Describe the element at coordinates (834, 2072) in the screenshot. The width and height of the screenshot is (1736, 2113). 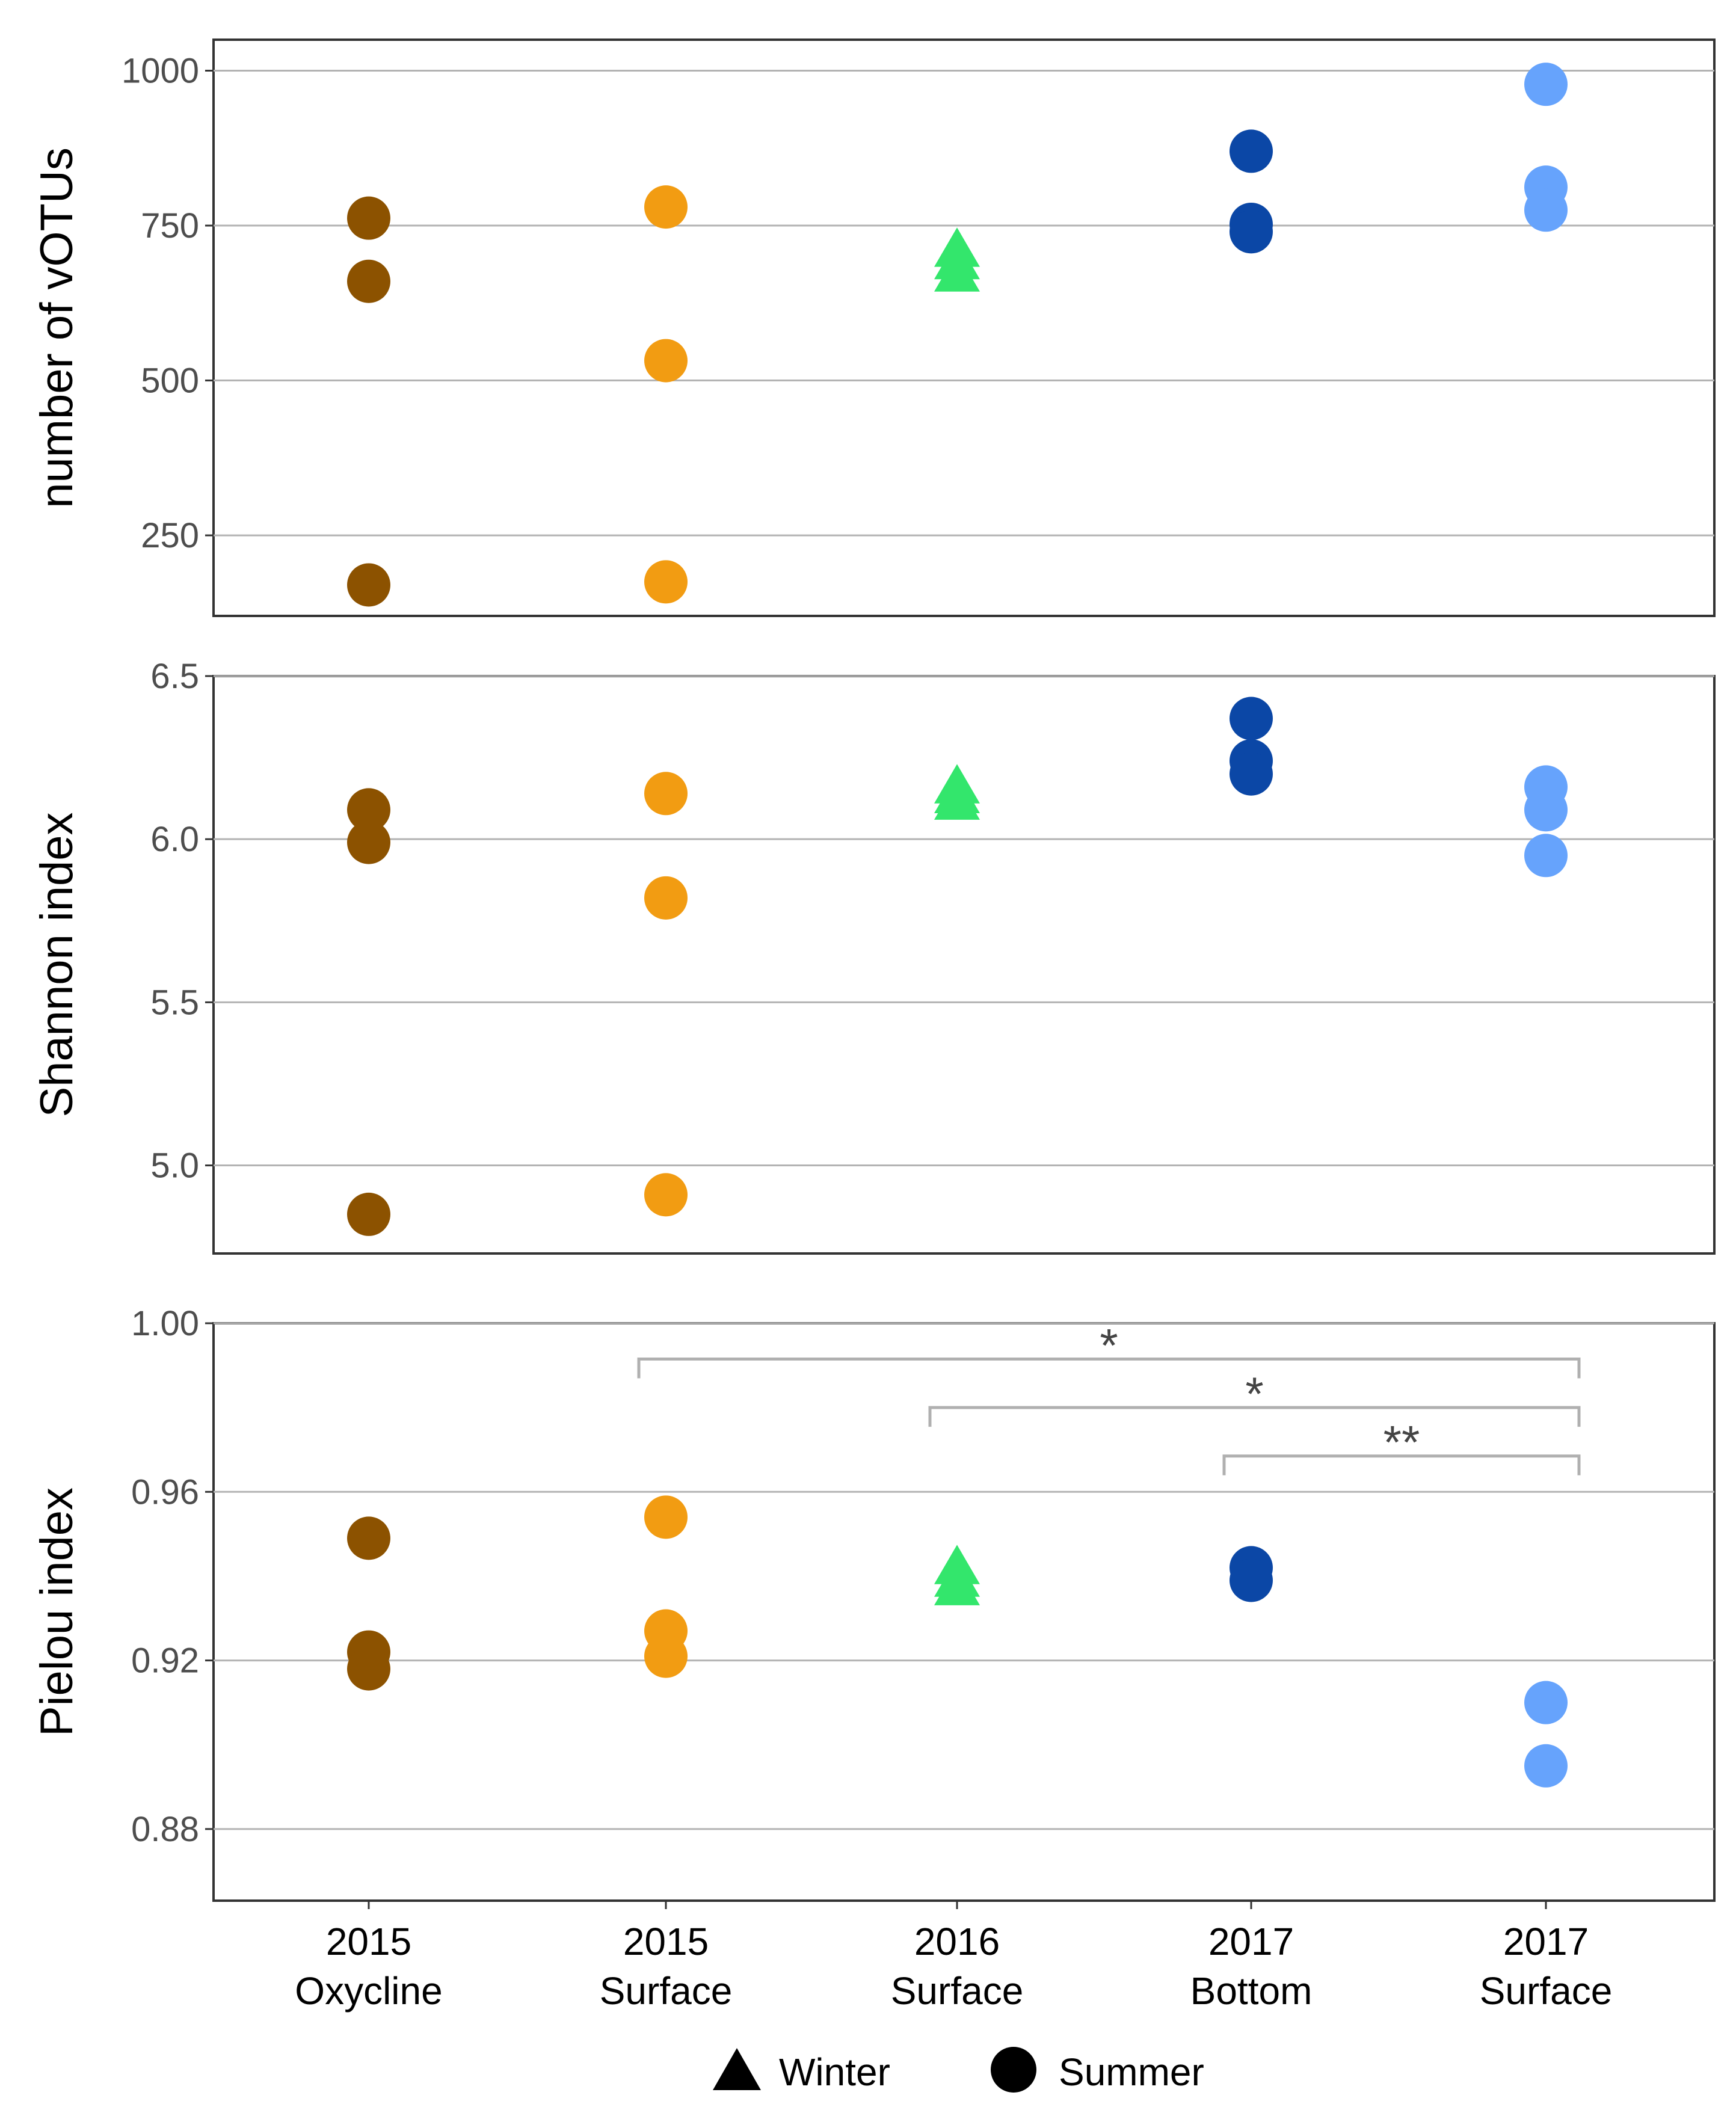
I see `legend-label-winter: Winter` at that location.